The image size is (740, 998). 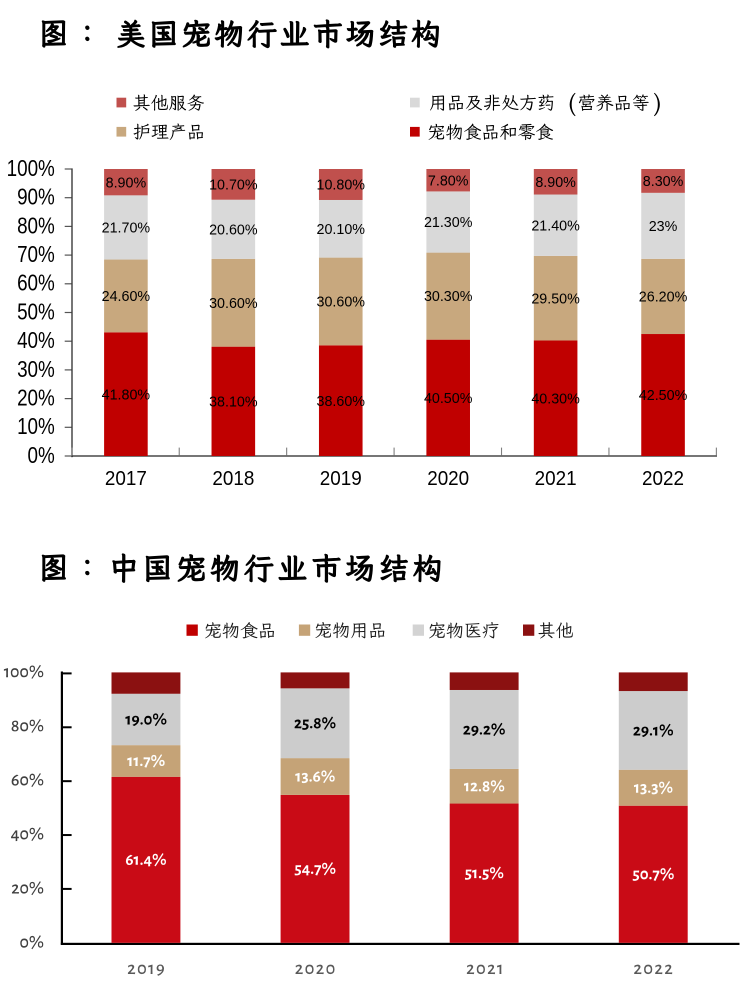 What do you see at coordinates (555, 299) in the screenshot?
I see `svg-text: 29.50%` at bounding box center [555, 299].